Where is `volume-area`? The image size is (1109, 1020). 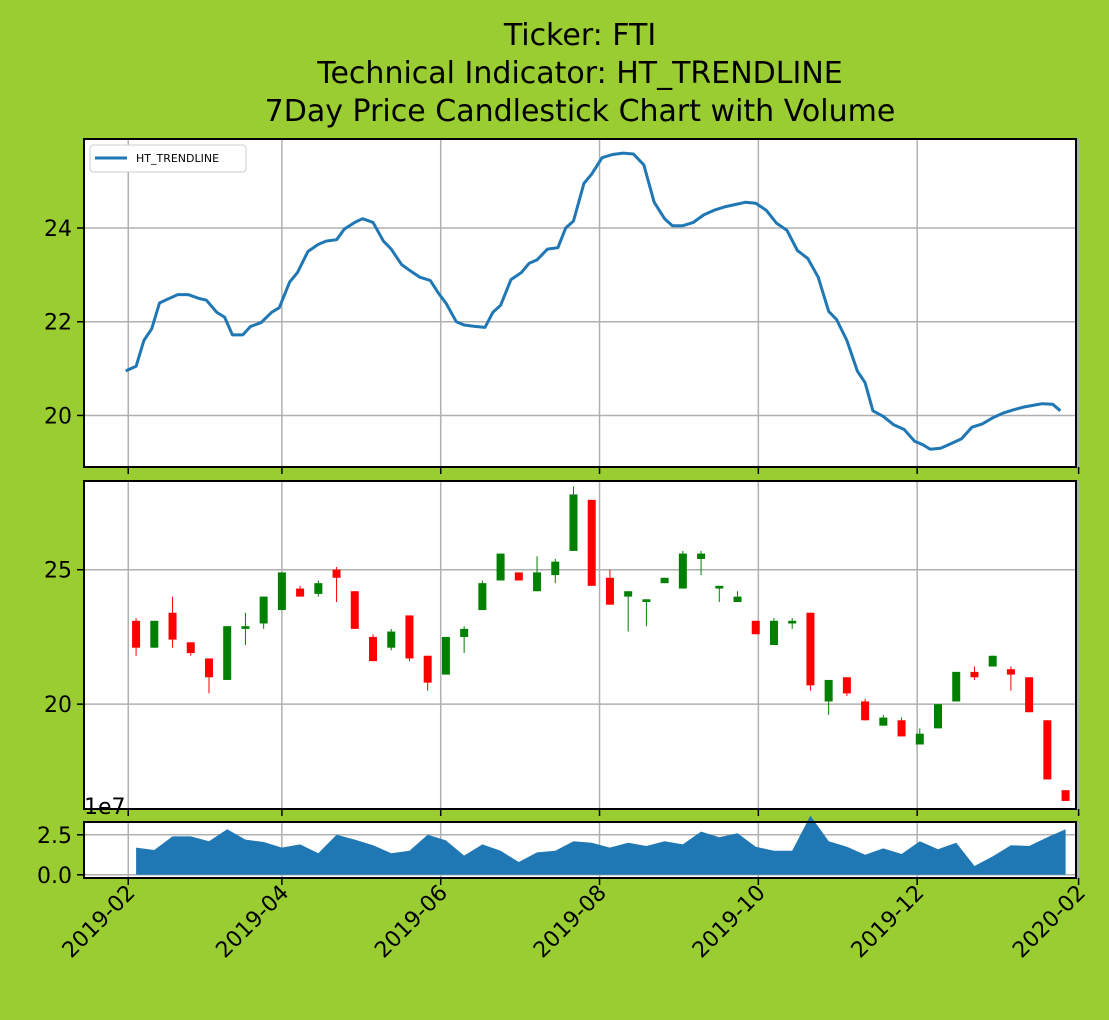 volume-area is located at coordinates (601, 845).